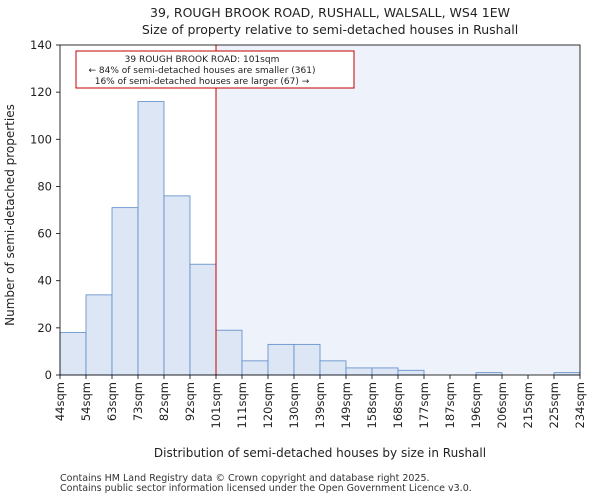 The image size is (600, 500). I want to click on x-tick-label: 44sqm, so click(60, 401).